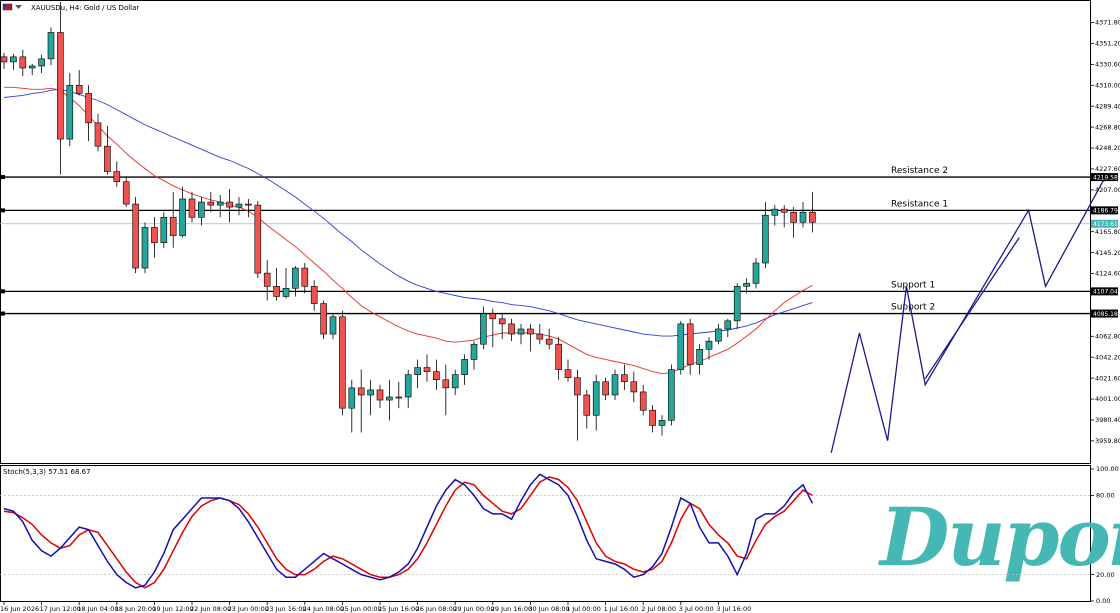 The height and width of the screenshot is (613, 1120). I want to click on flag-icon-stripe, so click(5, 5).